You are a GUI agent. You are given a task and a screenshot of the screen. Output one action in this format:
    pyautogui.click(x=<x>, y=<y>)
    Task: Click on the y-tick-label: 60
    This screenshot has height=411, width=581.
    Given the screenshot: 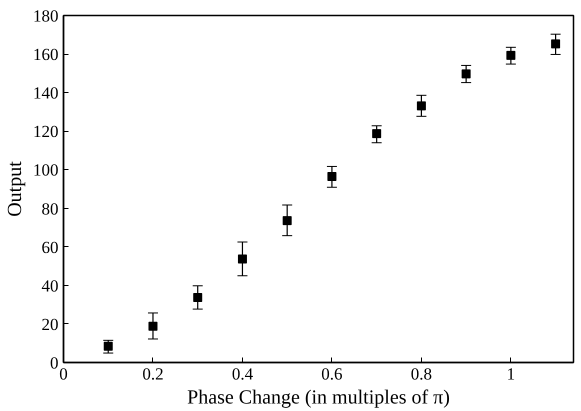 What is the action you would take?
    pyautogui.click(x=50, y=247)
    